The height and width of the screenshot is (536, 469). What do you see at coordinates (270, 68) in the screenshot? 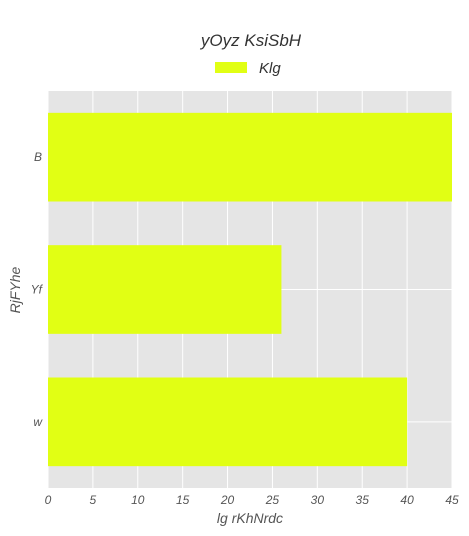
I see `legend-label: Klg` at bounding box center [270, 68].